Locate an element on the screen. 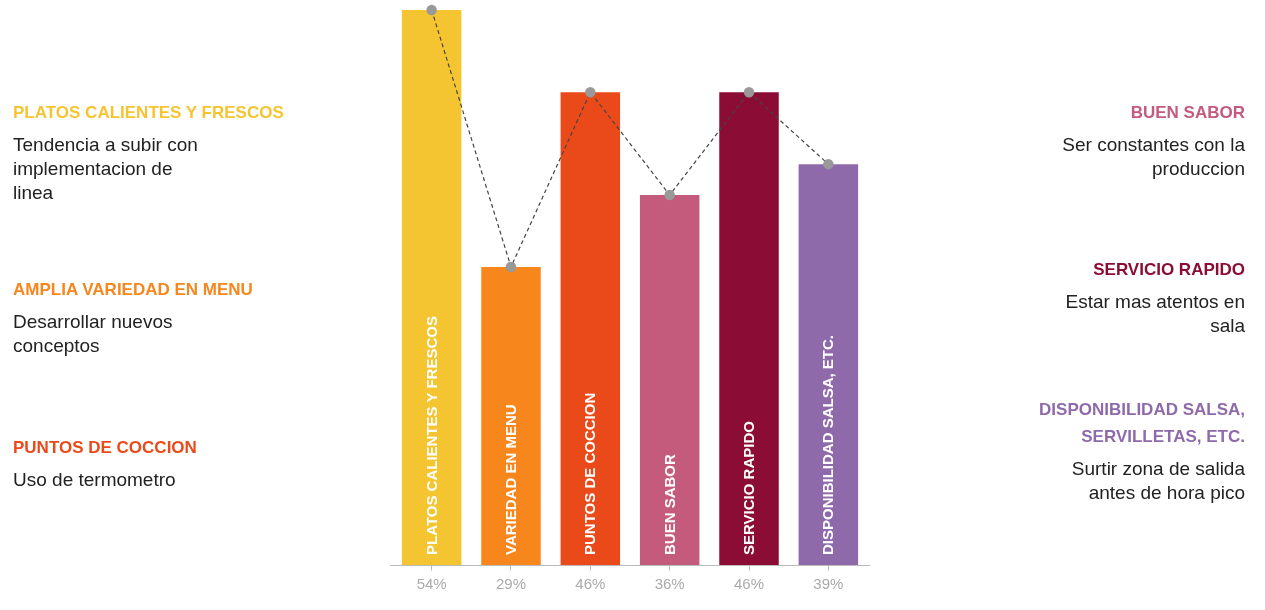 This screenshot has height=610, width=1265. text: Ser constantes con la produccion is located at coordinates (1154, 156).